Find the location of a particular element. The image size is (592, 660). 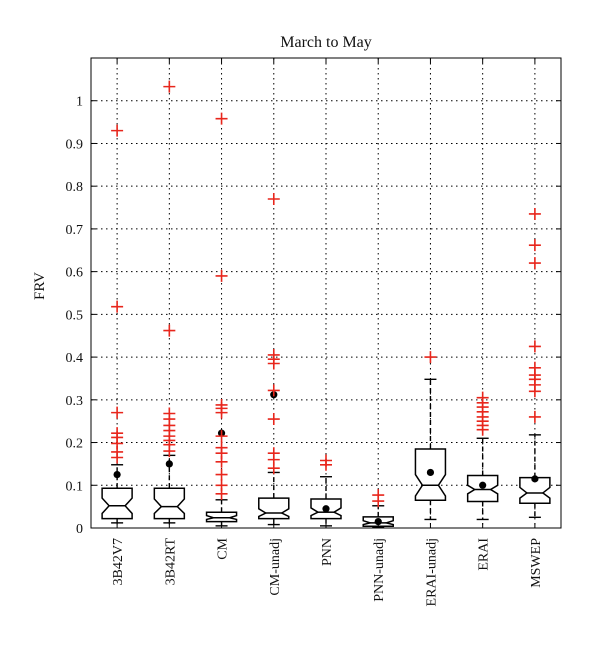

box-PNN-unadj is located at coordinates (378, 508).